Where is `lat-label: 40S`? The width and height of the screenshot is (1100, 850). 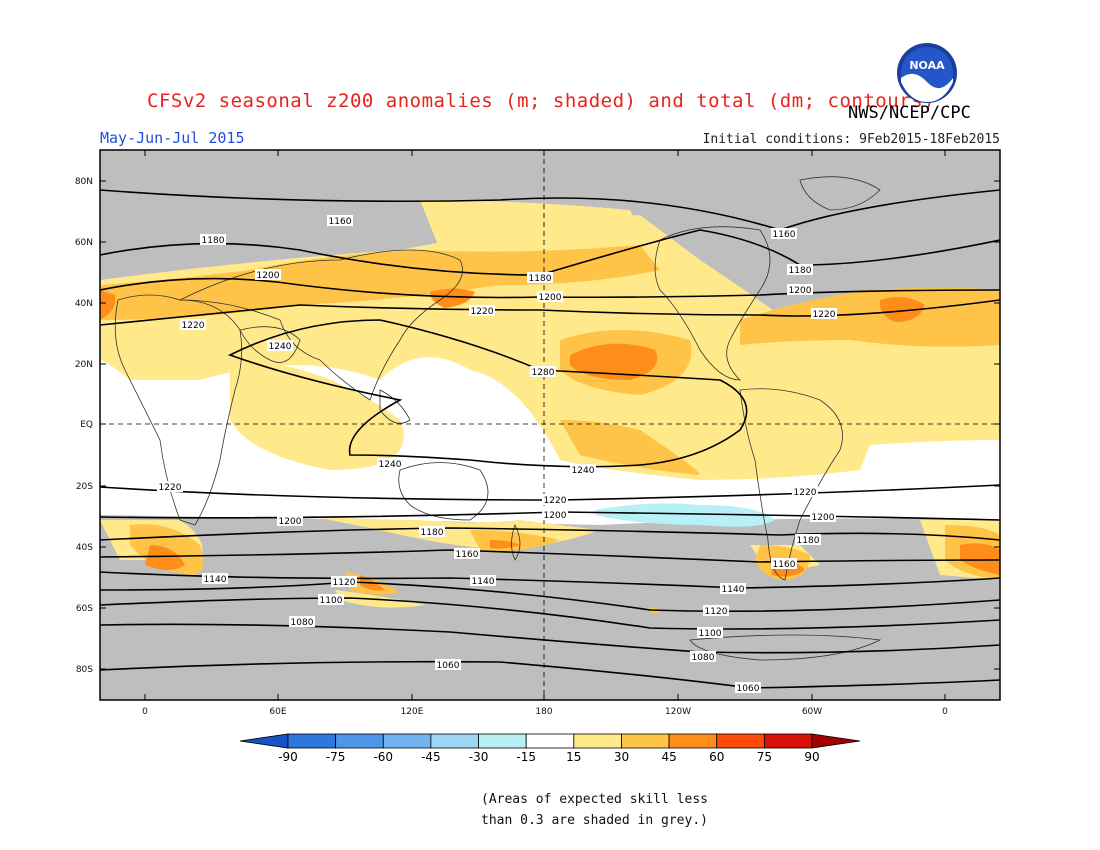
lat-label: 40S is located at coordinates (84, 548).